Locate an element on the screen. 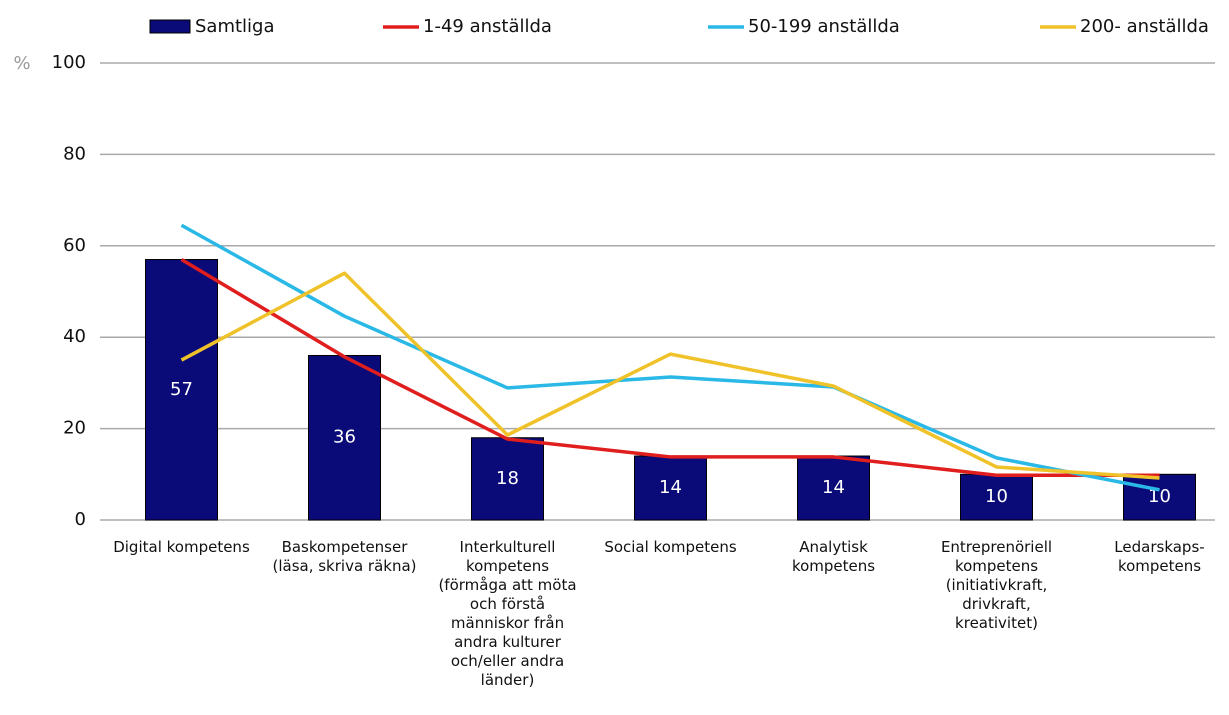 The image size is (1229, 715). data-label: 18 is located at coordinates (507, 478).